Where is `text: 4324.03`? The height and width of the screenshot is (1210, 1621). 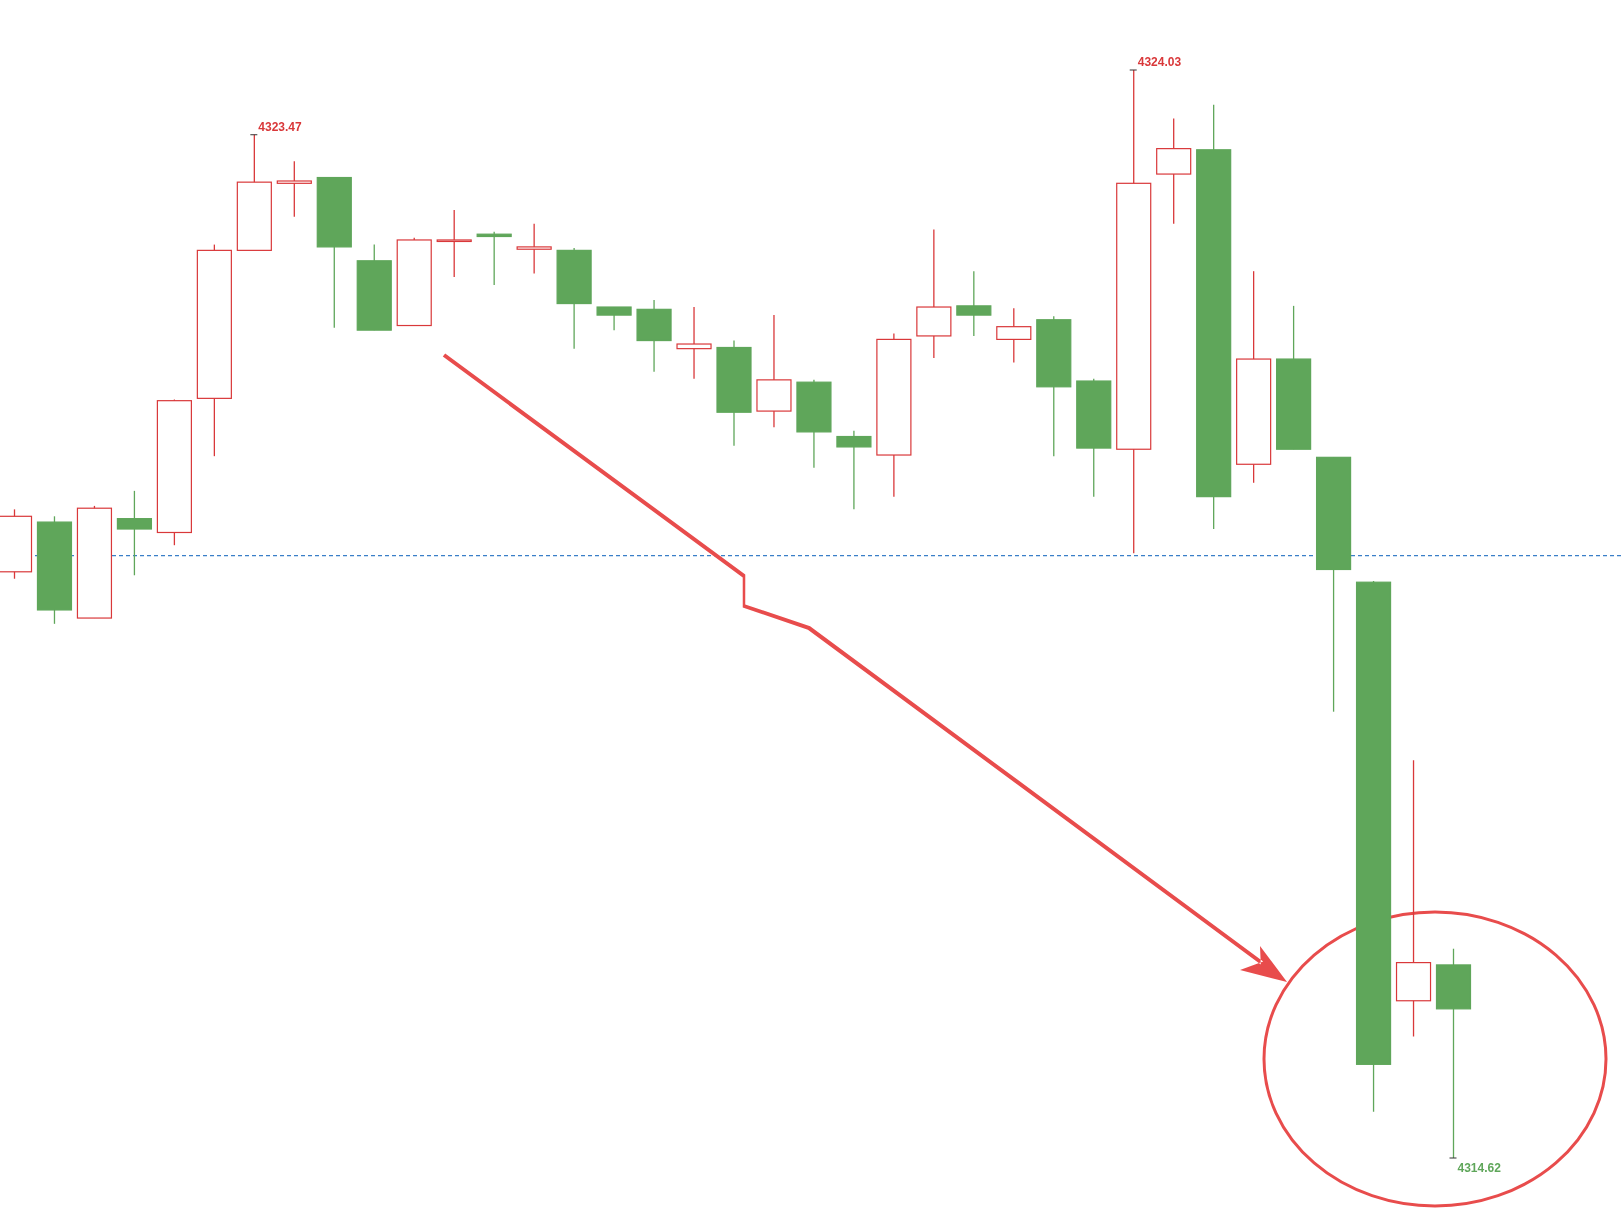
text: 4324.03 is located at coordinates (1159, 62).